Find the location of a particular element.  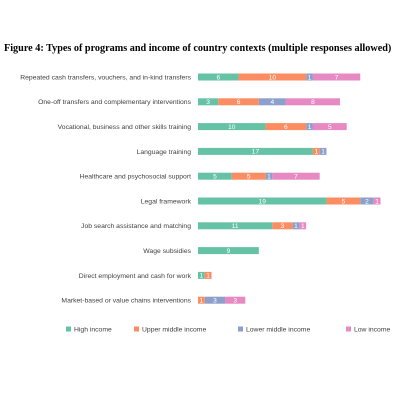

category-label: Wage subsidies is located at coordinates (167, 251).